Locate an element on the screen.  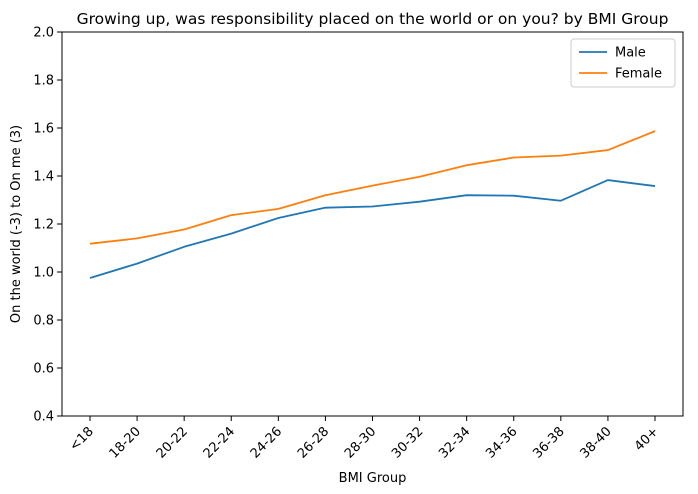
y-tick-label: 1.4 is located at coordinates (43, 177).